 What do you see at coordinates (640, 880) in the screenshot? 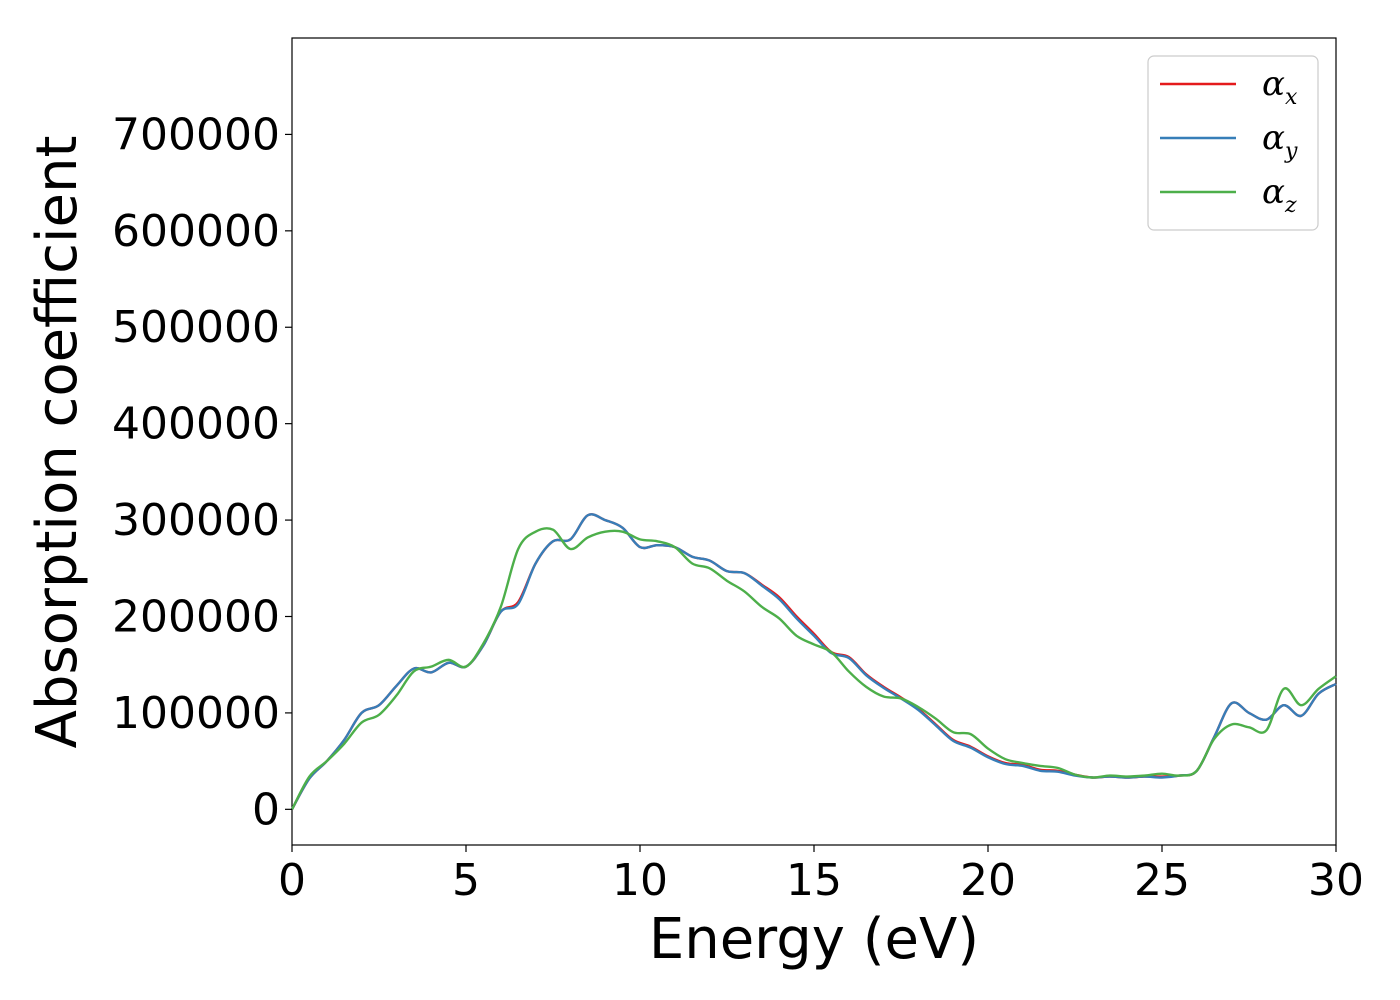
I see `x-tick-label: 10` at bounding box center [640, 880].